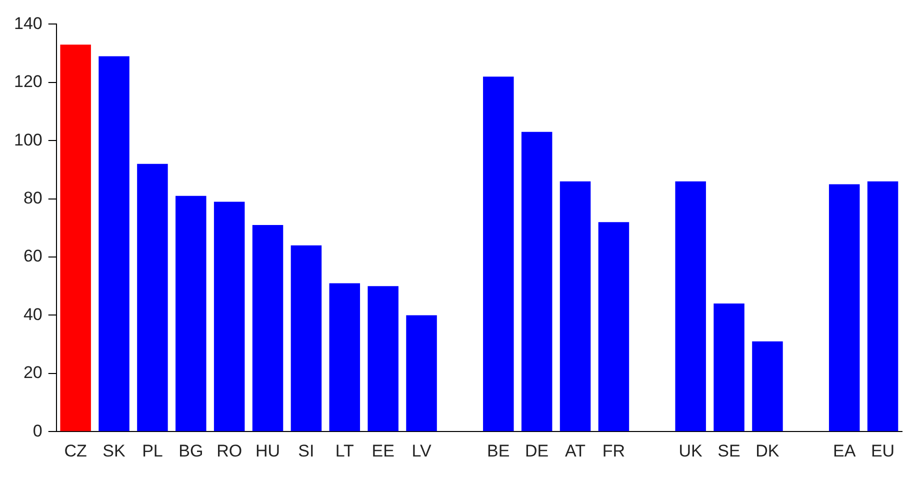 The height and width of the screenshot is (480, 916). I want to click on x-tick-label: AT, so click(575, 450).